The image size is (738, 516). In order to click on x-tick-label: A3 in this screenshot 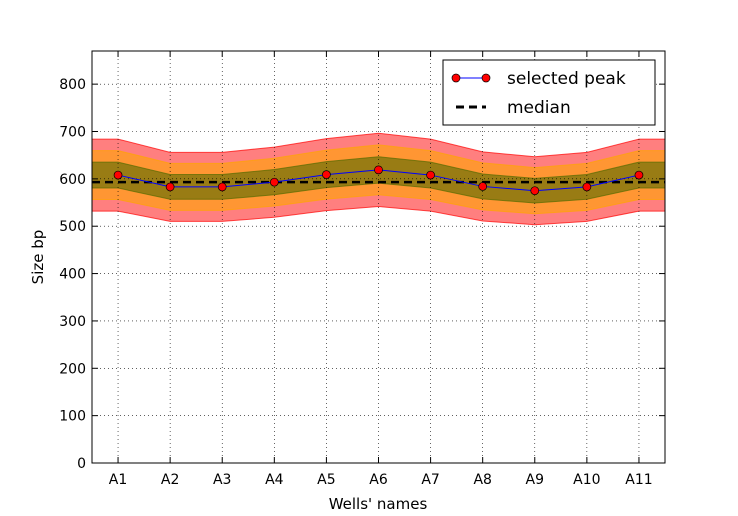, I will do `click(222, 480)`.